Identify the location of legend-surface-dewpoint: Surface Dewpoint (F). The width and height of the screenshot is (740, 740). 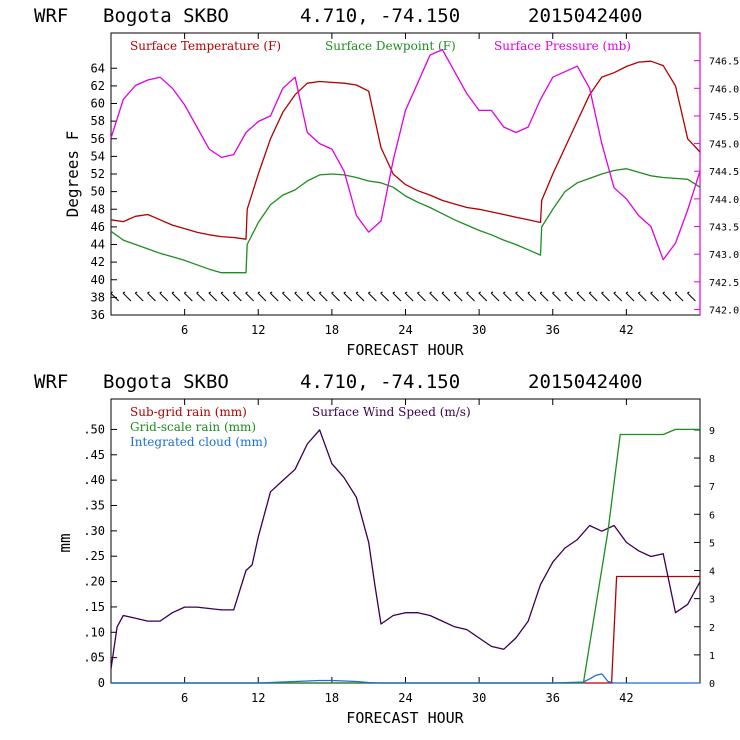
(390, 46).